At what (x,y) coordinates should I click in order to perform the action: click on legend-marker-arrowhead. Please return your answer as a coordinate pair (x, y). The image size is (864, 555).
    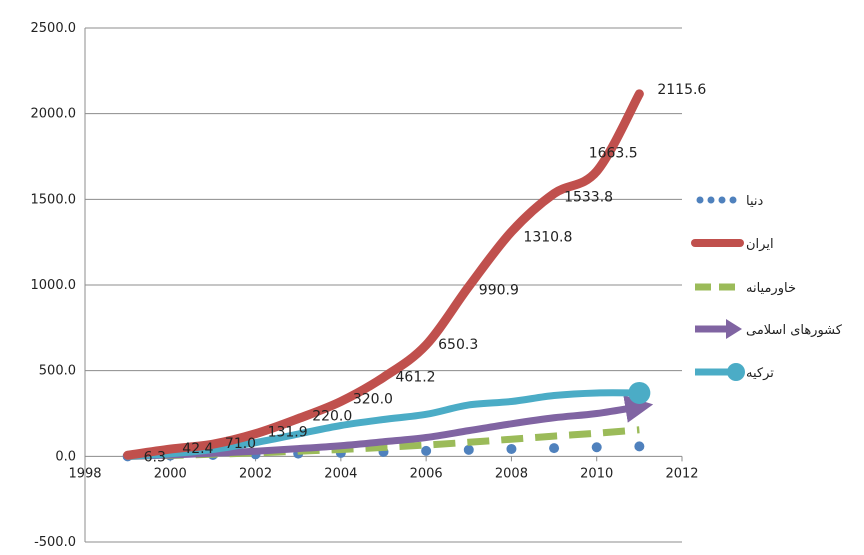
    Looking at the image, I should click on (734, 329).